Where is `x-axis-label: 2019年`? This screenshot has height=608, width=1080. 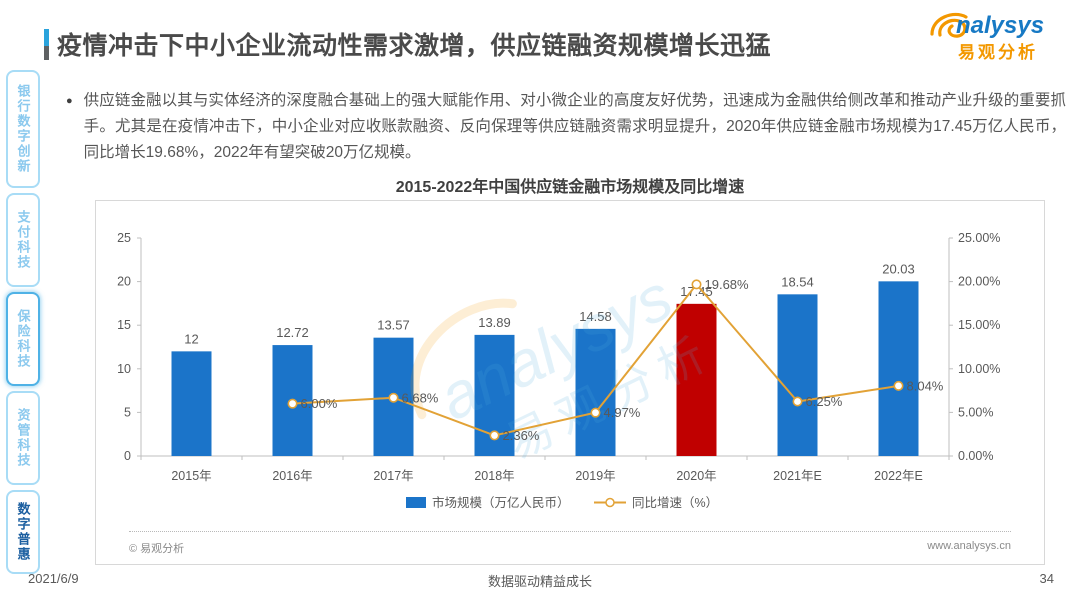 x-axis-label: 2019年 is located at coordinates (595, 476).